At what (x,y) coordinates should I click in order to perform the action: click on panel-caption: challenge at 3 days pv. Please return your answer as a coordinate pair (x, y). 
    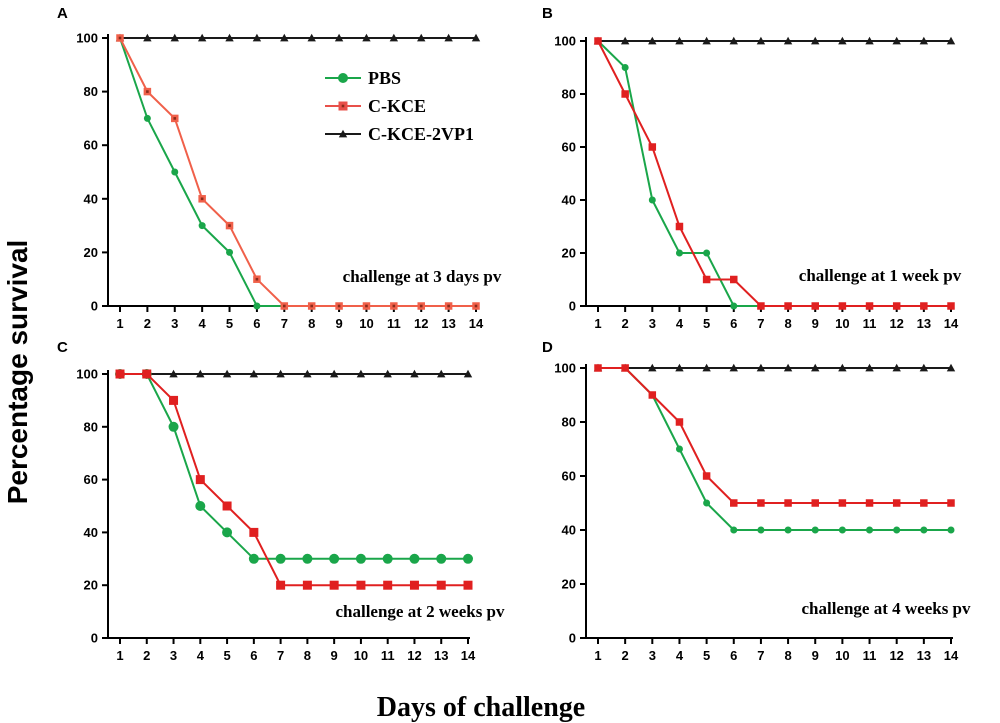
    Looking at the image, I should click on (422, 276).